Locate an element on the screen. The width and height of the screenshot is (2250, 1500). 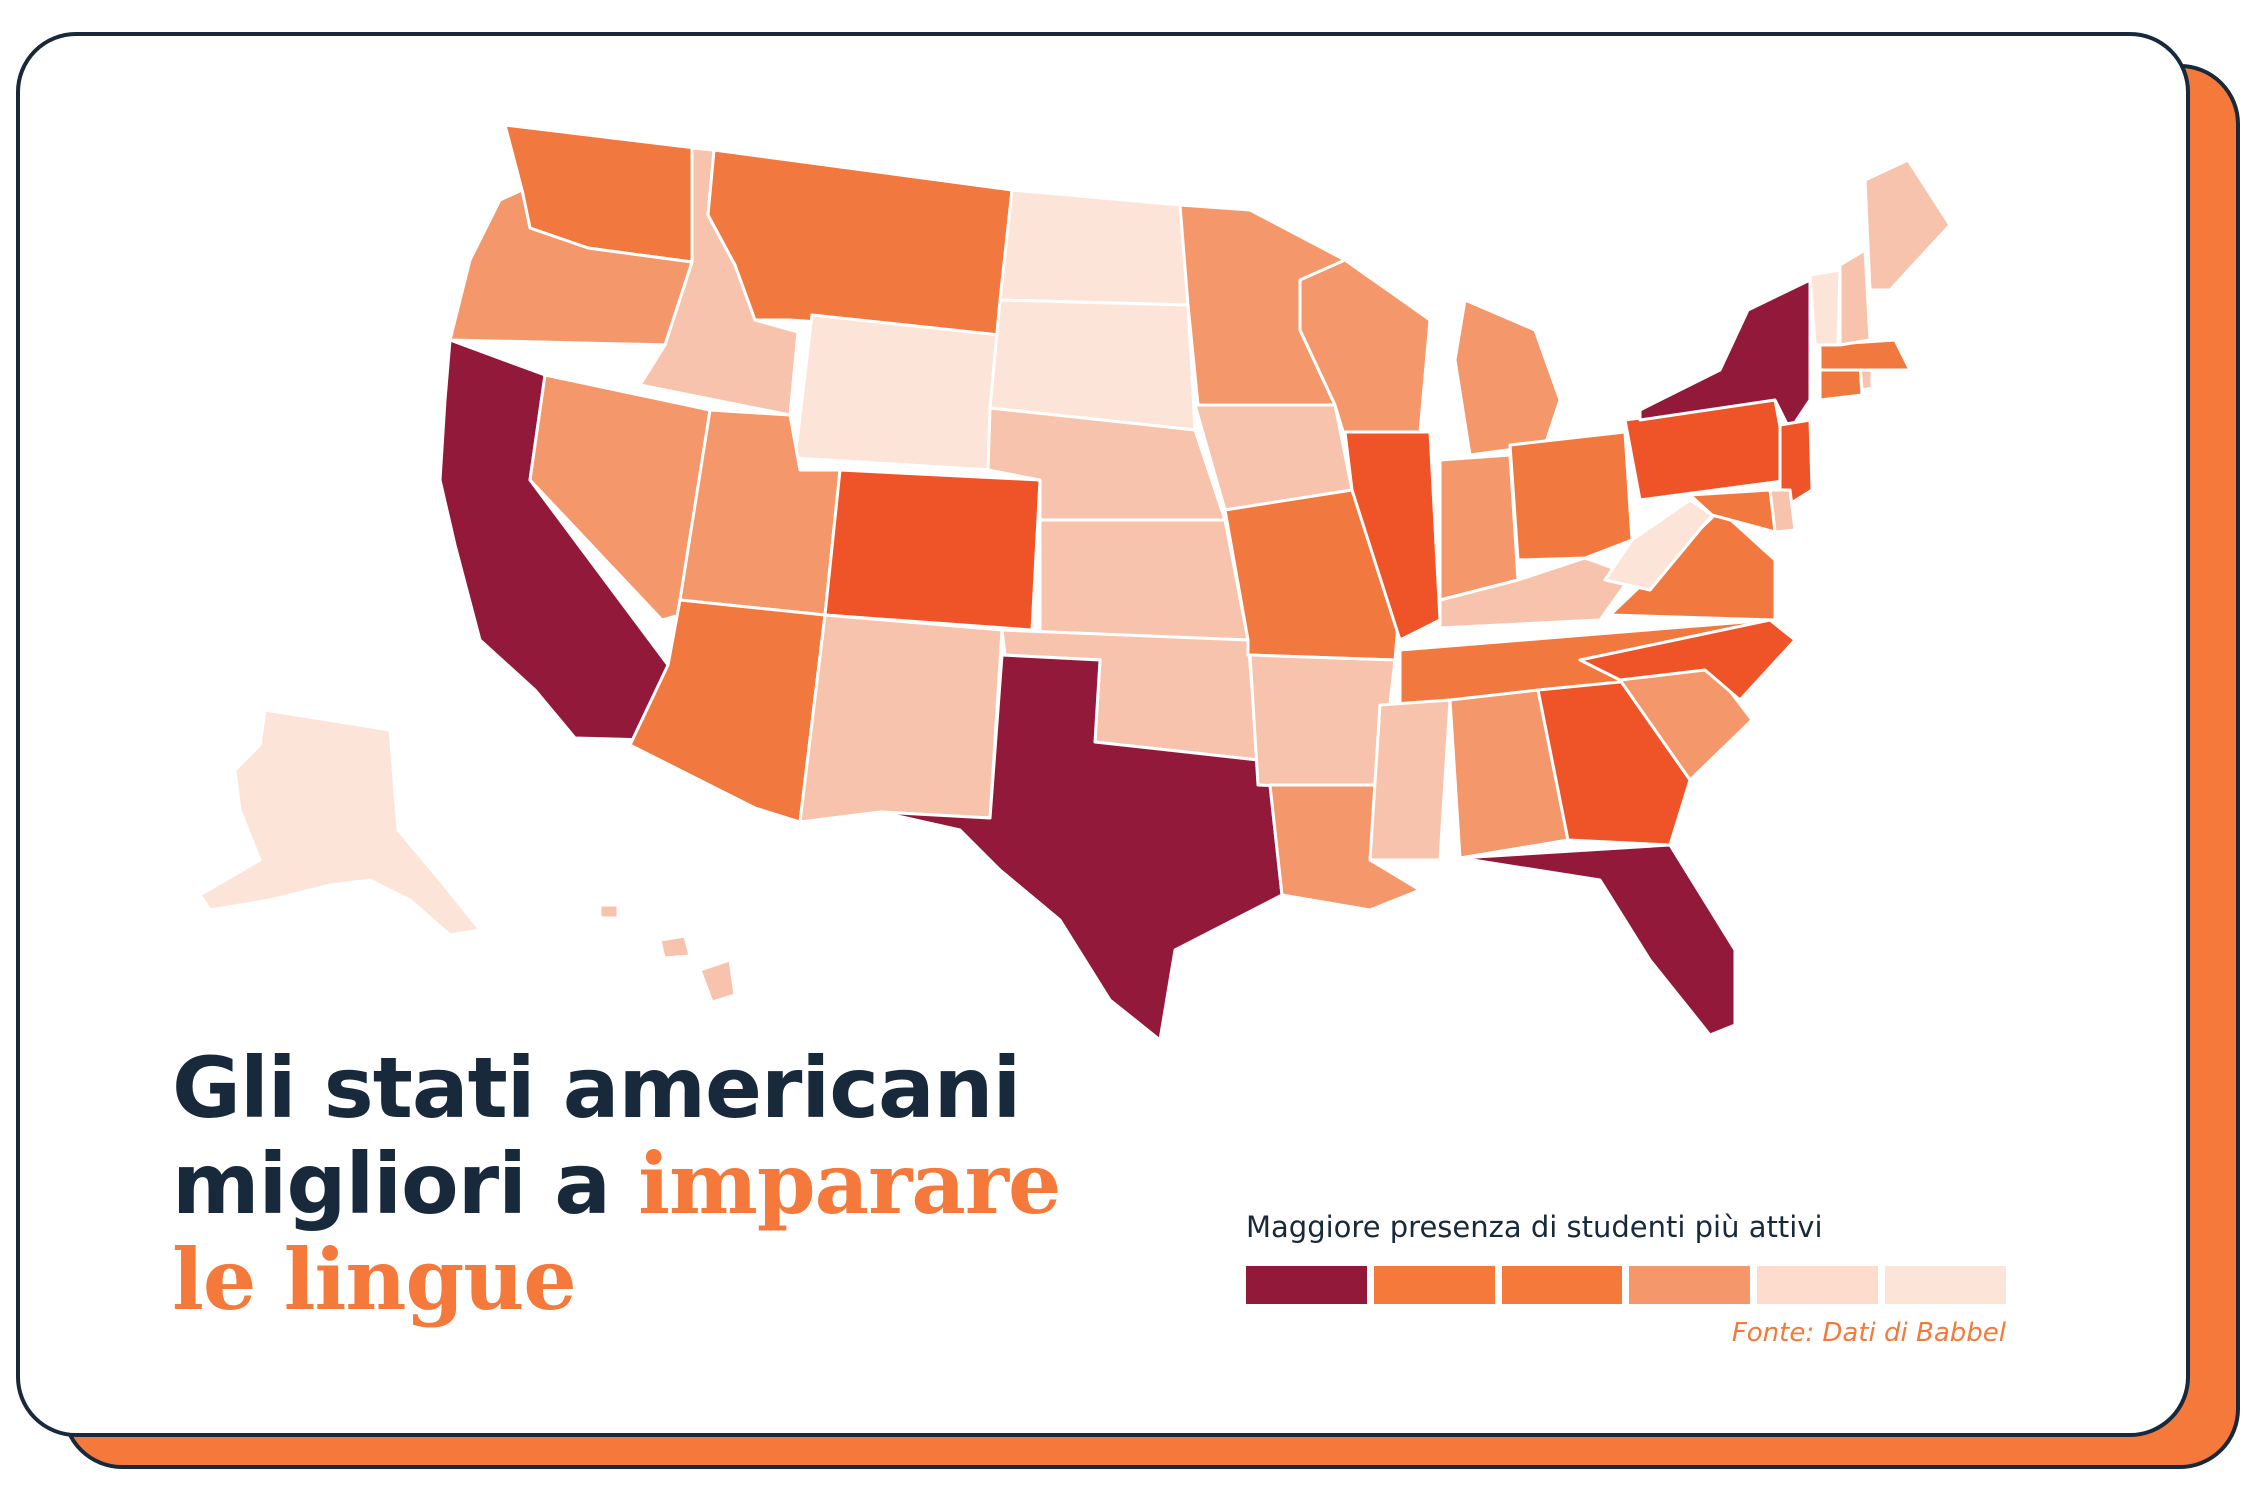
state-co is located at coordinates (932, 550).